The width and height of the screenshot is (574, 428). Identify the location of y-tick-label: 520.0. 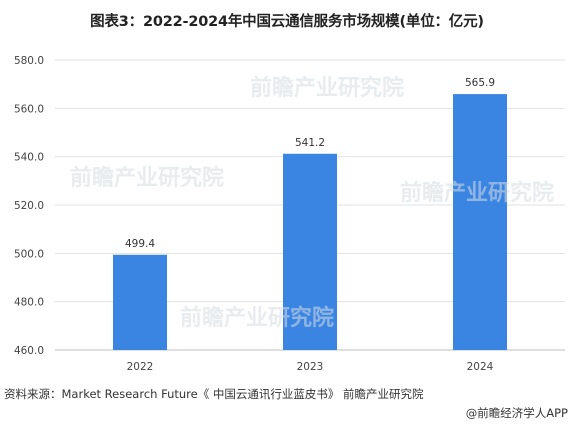
(29, 206).